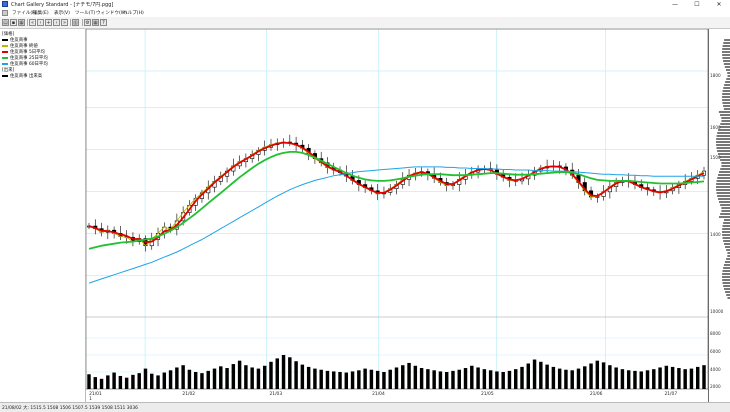 This screenshot has height=412, width=730. Describe the element at coordinates (32, 22) in the screenshot. I see `first-icon: «` at that location.